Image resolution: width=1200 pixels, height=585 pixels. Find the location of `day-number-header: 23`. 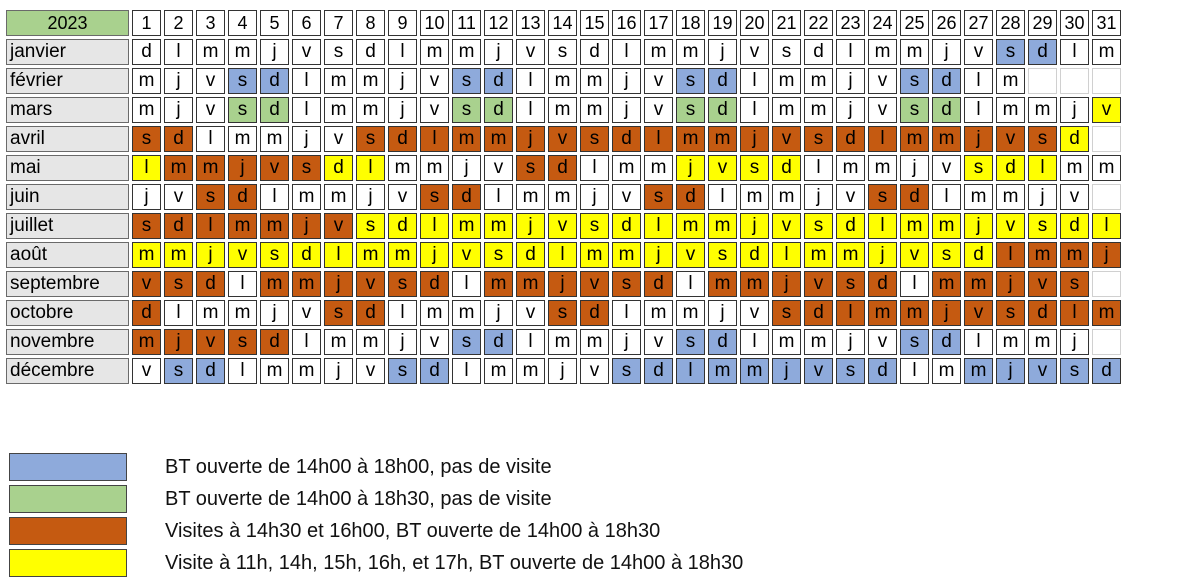

day-number-header: 23 is located at coordinates (850, 23).